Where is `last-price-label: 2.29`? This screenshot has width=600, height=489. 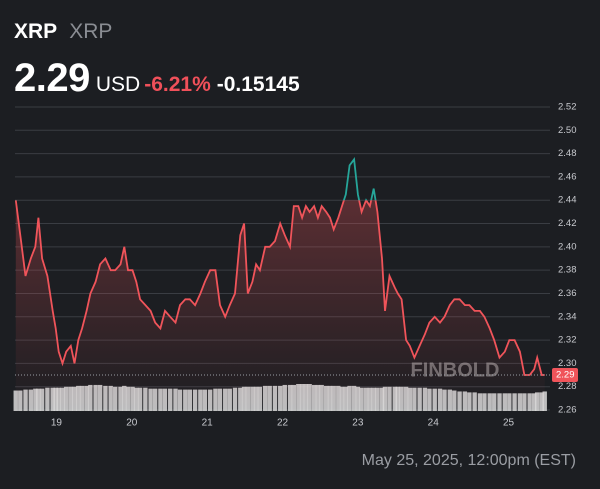 last-price-label: 2.29 is located at coordinates (565, 375).